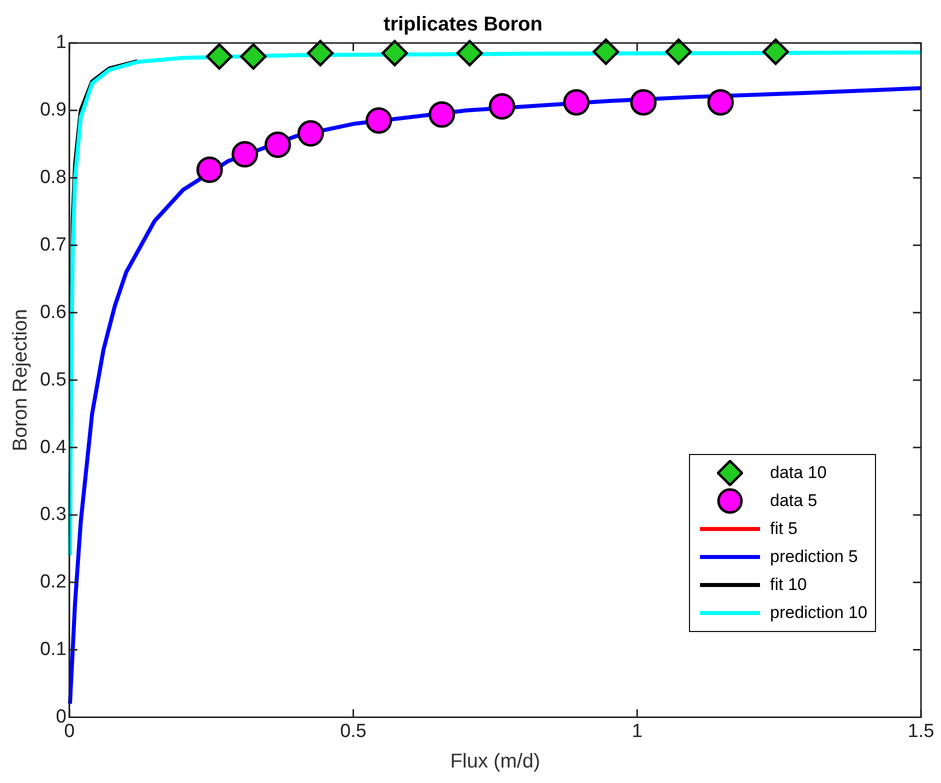  I want to click on y-tick-label: 0.7, so click(53, 245).